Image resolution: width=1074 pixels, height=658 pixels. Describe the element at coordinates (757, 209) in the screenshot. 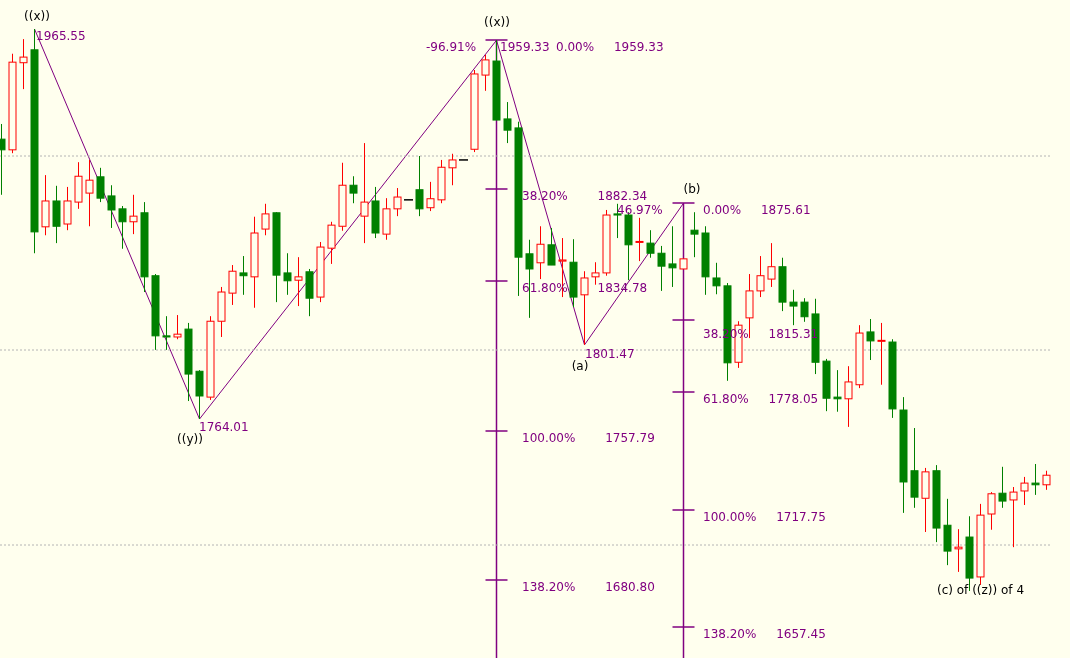

I see `annotation: 0.00% 1875.61` at that location.